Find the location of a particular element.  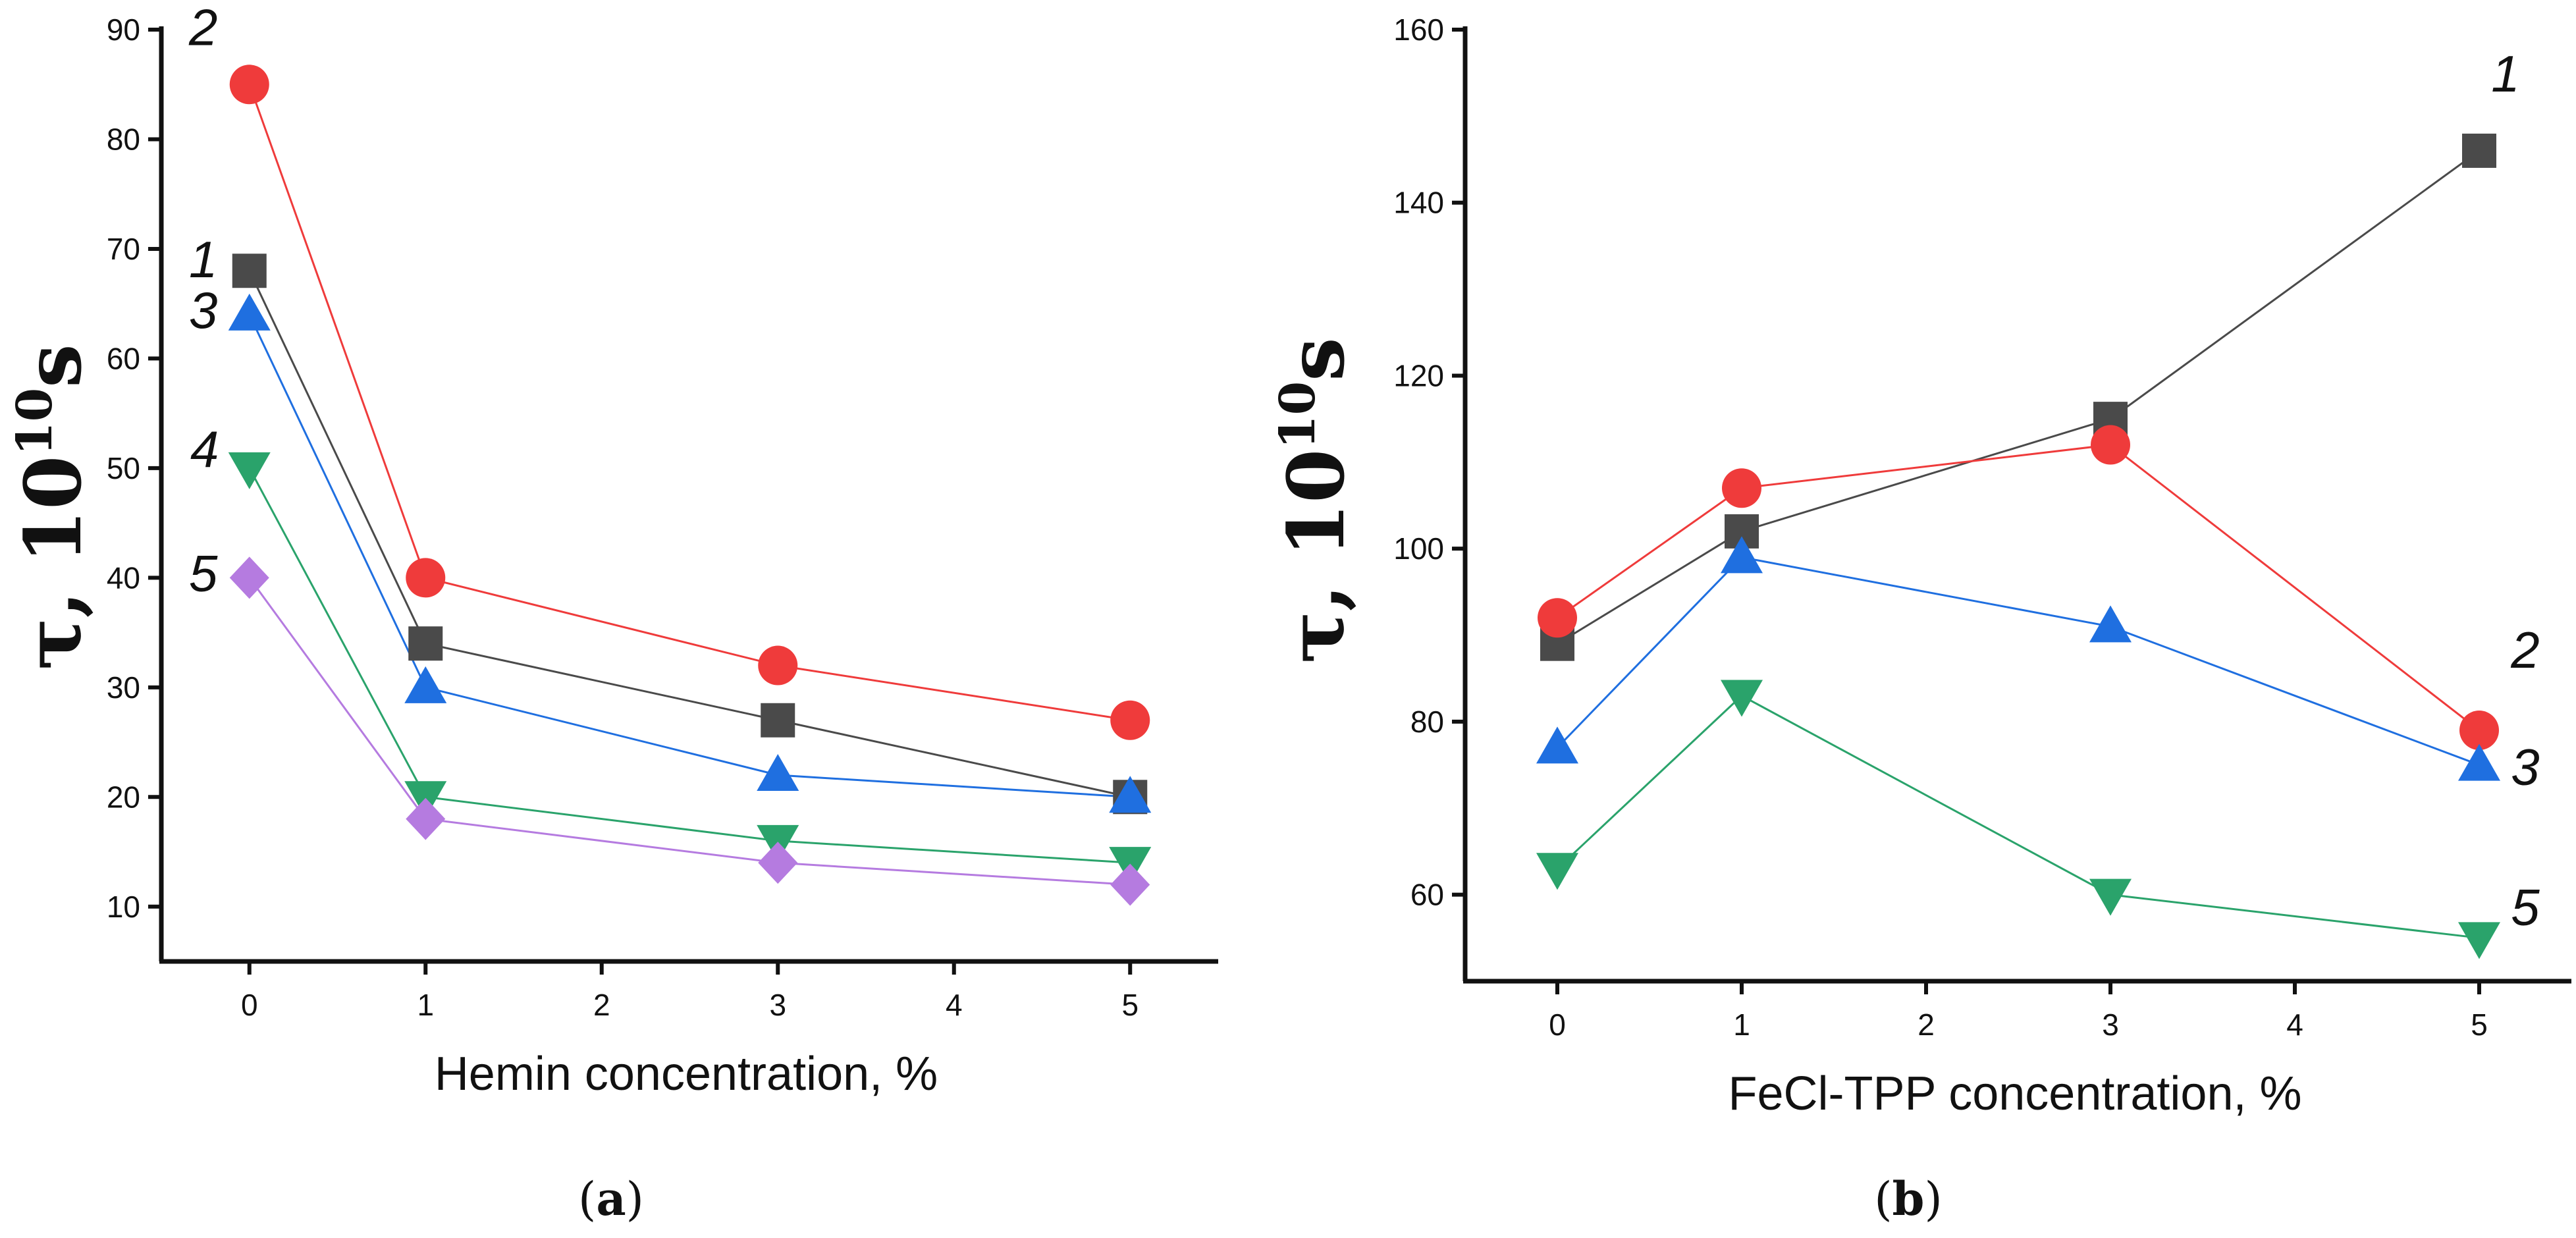

panel-a-ytick-label: 40 is located at coordinates (124, 578).